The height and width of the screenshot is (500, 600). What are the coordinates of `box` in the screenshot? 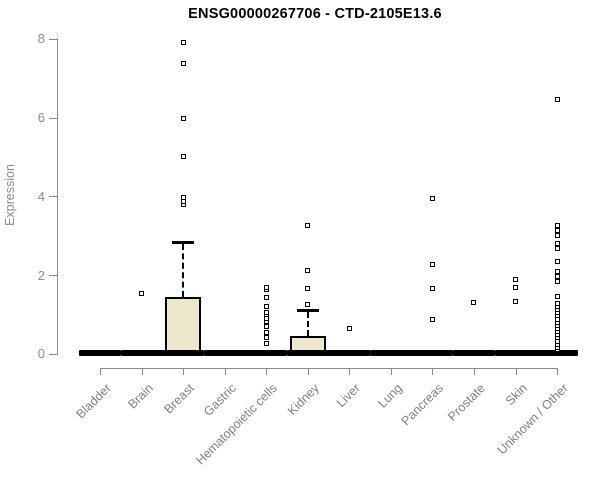 It's located at (183, 324).